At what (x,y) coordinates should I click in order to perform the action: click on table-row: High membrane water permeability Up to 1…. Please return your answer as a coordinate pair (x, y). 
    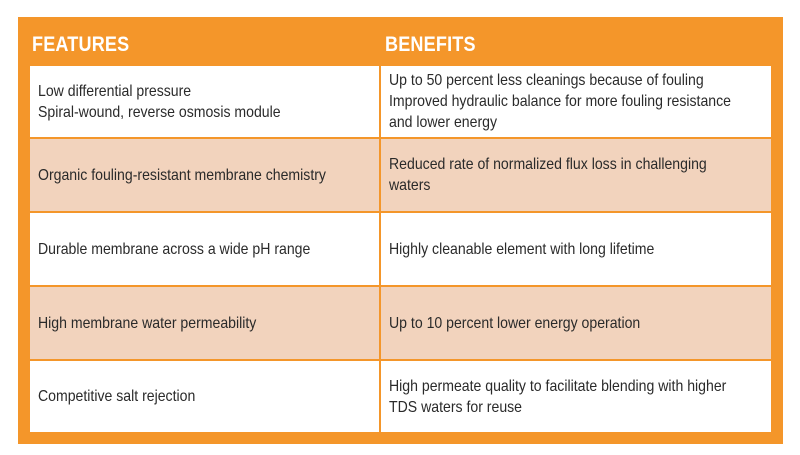
    Looking at the image, I should click on (400, 323).